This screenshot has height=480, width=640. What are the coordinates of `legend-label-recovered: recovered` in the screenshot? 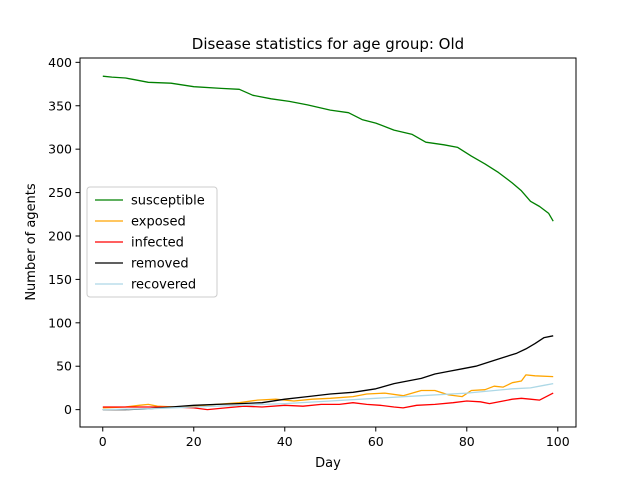 It's located at (163, 285).